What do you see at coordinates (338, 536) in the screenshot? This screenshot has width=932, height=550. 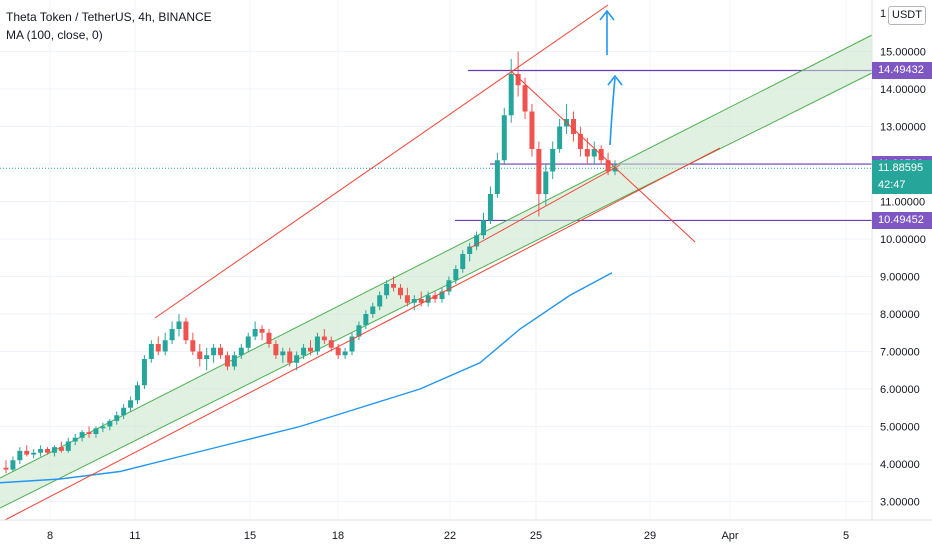 I see `time-tick: 18` at bounding box center [338, 536].